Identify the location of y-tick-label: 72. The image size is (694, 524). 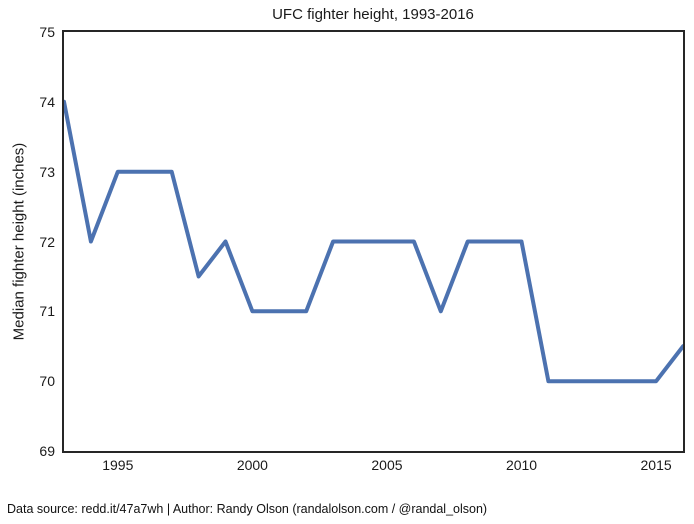
(47, 241).